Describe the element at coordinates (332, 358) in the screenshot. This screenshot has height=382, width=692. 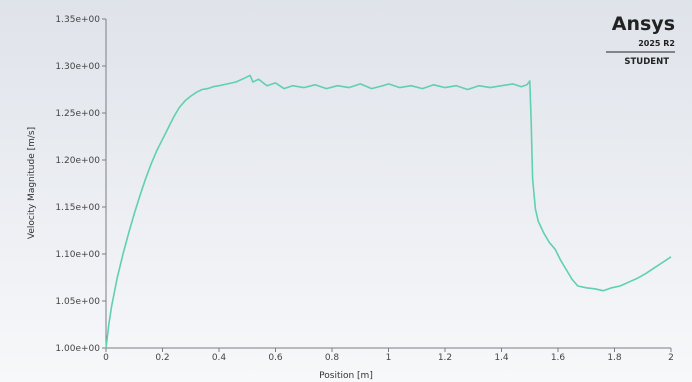
I see `x-tick-label: 0.8` at that location.